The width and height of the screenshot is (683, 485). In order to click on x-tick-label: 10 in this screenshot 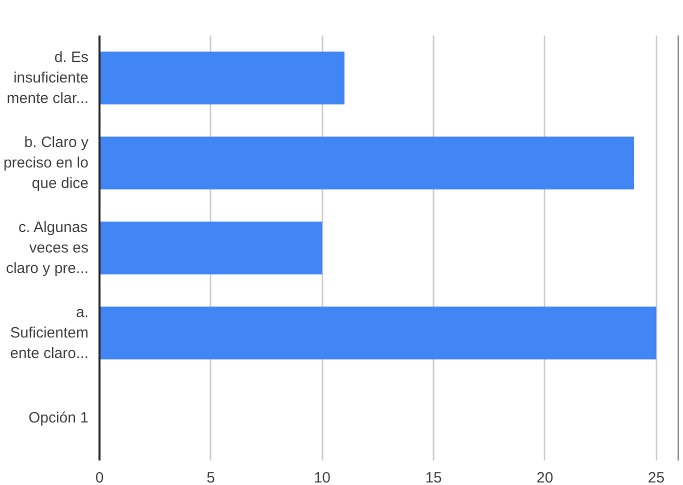, I will do `click(322, 477)`.